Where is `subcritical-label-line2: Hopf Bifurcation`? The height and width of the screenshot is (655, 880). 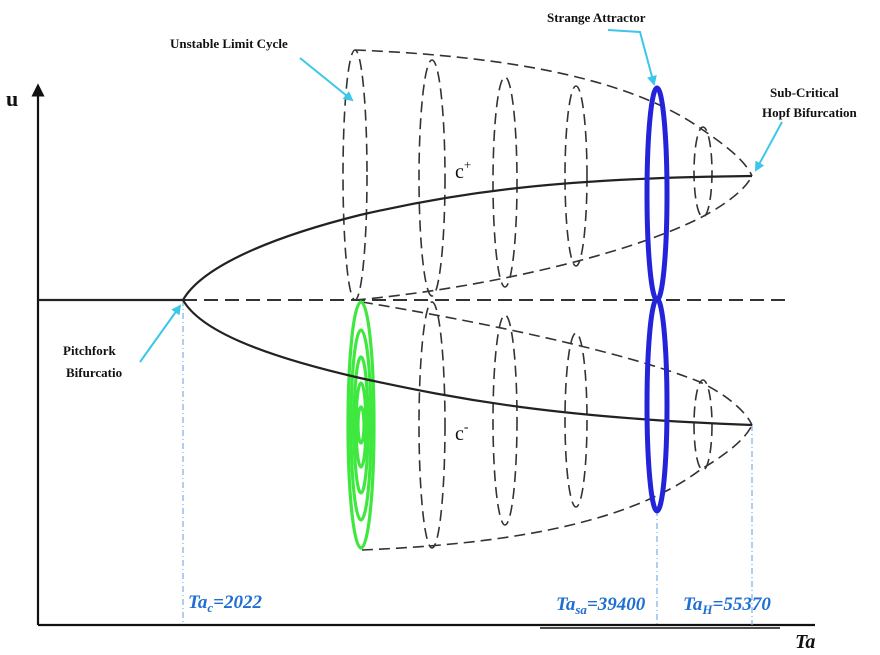
subcritical-label-line2: Hopf Bifurcation is located at coordinates (810, 112).